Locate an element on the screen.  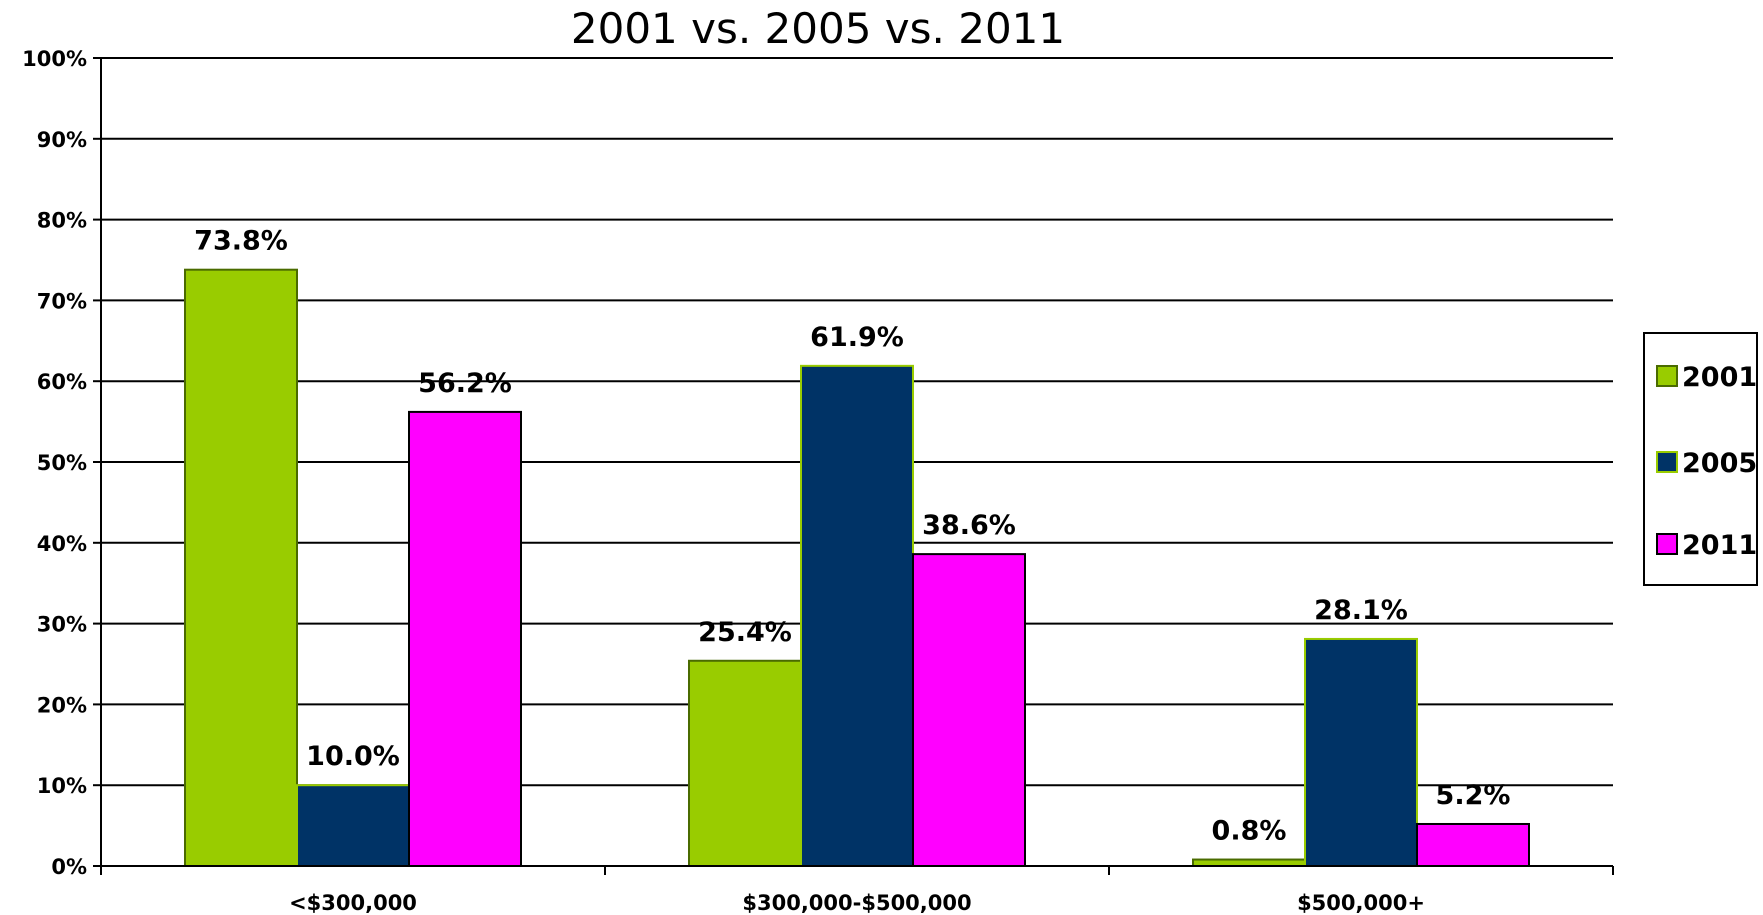
legend-swatch-2005 is located at coordinates (1667, 462).